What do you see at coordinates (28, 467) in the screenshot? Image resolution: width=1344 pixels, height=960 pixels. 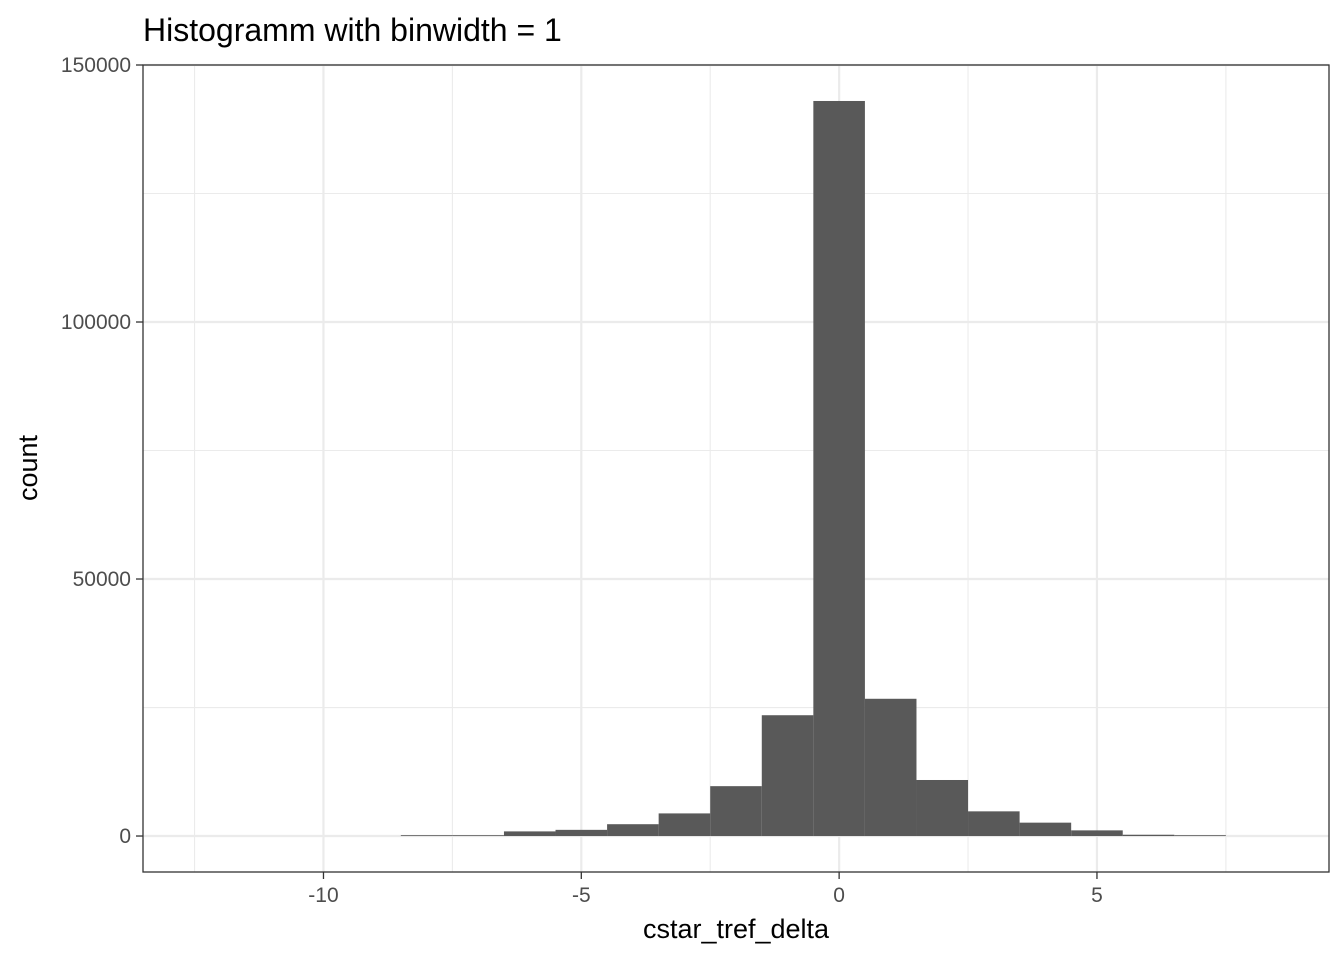 I see `y-axis-title: count` at bounding box center [28, 467].